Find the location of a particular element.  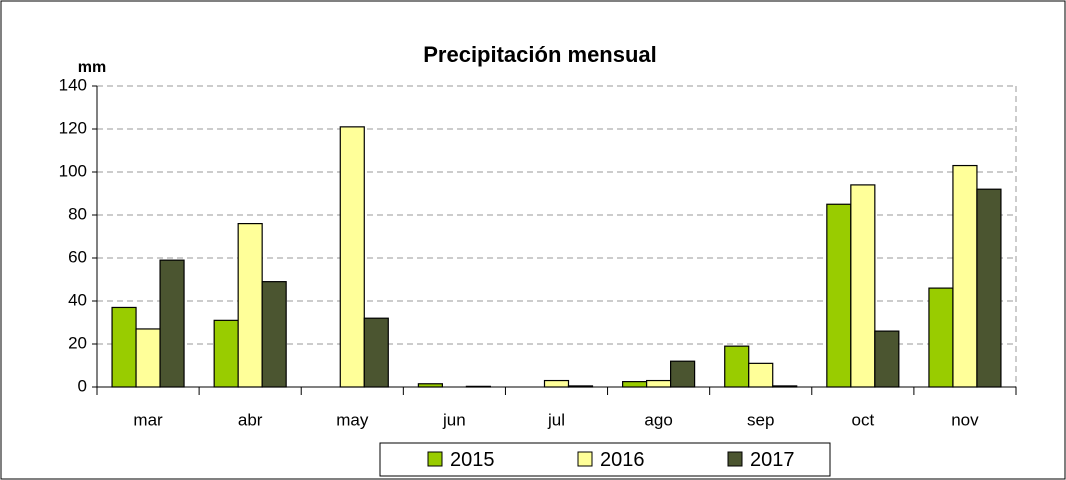

y-tick-label: 140 is located at coordinates (73, 84).